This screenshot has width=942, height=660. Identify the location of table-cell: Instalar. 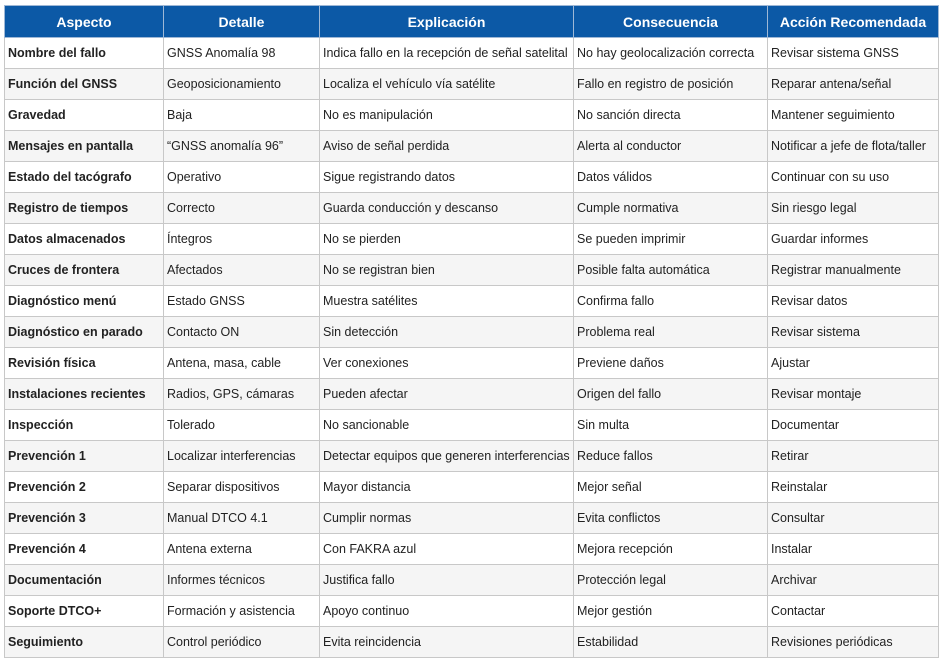
(853, 549).